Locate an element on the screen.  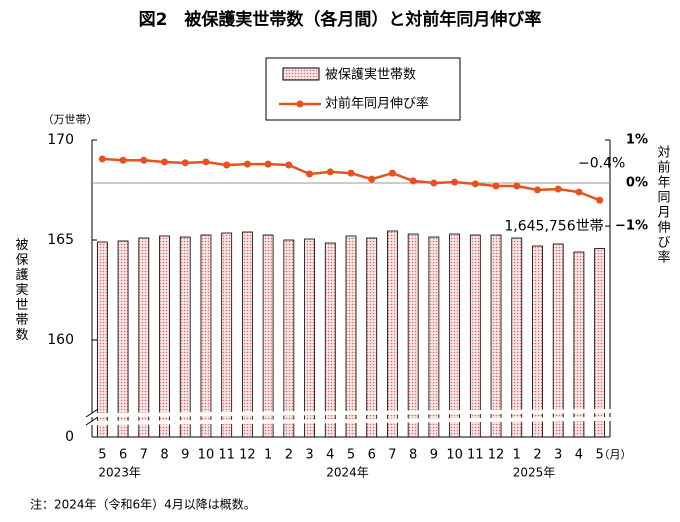
y-tick-label: 165 is located at coordinates (60, 240).